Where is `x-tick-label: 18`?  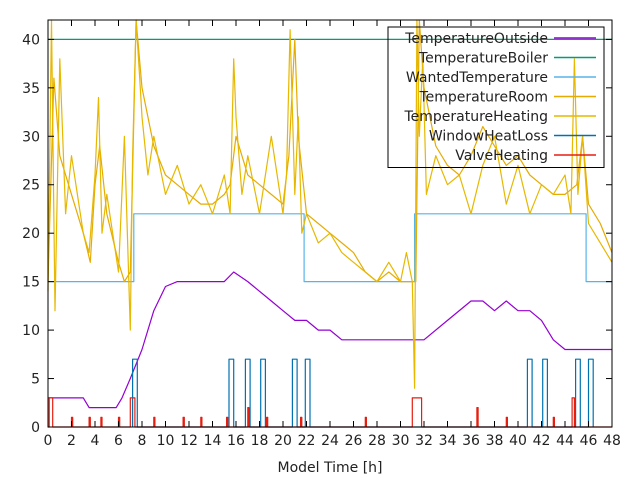 x-tick-label: 18 is located at coordinates (260, 441).